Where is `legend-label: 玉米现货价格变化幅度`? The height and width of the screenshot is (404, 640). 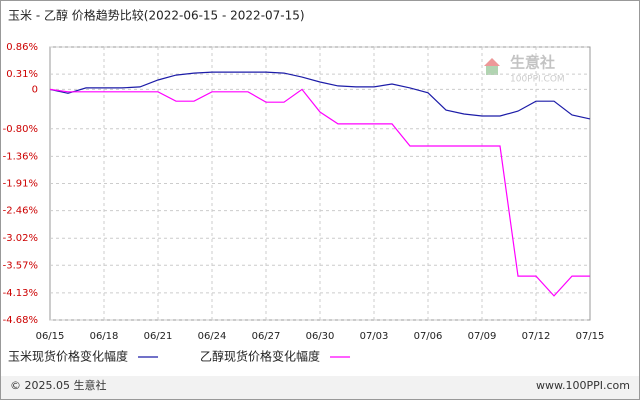 legend-label: 玉米现货价格变化幅度 is located at coordinates (68, 356).